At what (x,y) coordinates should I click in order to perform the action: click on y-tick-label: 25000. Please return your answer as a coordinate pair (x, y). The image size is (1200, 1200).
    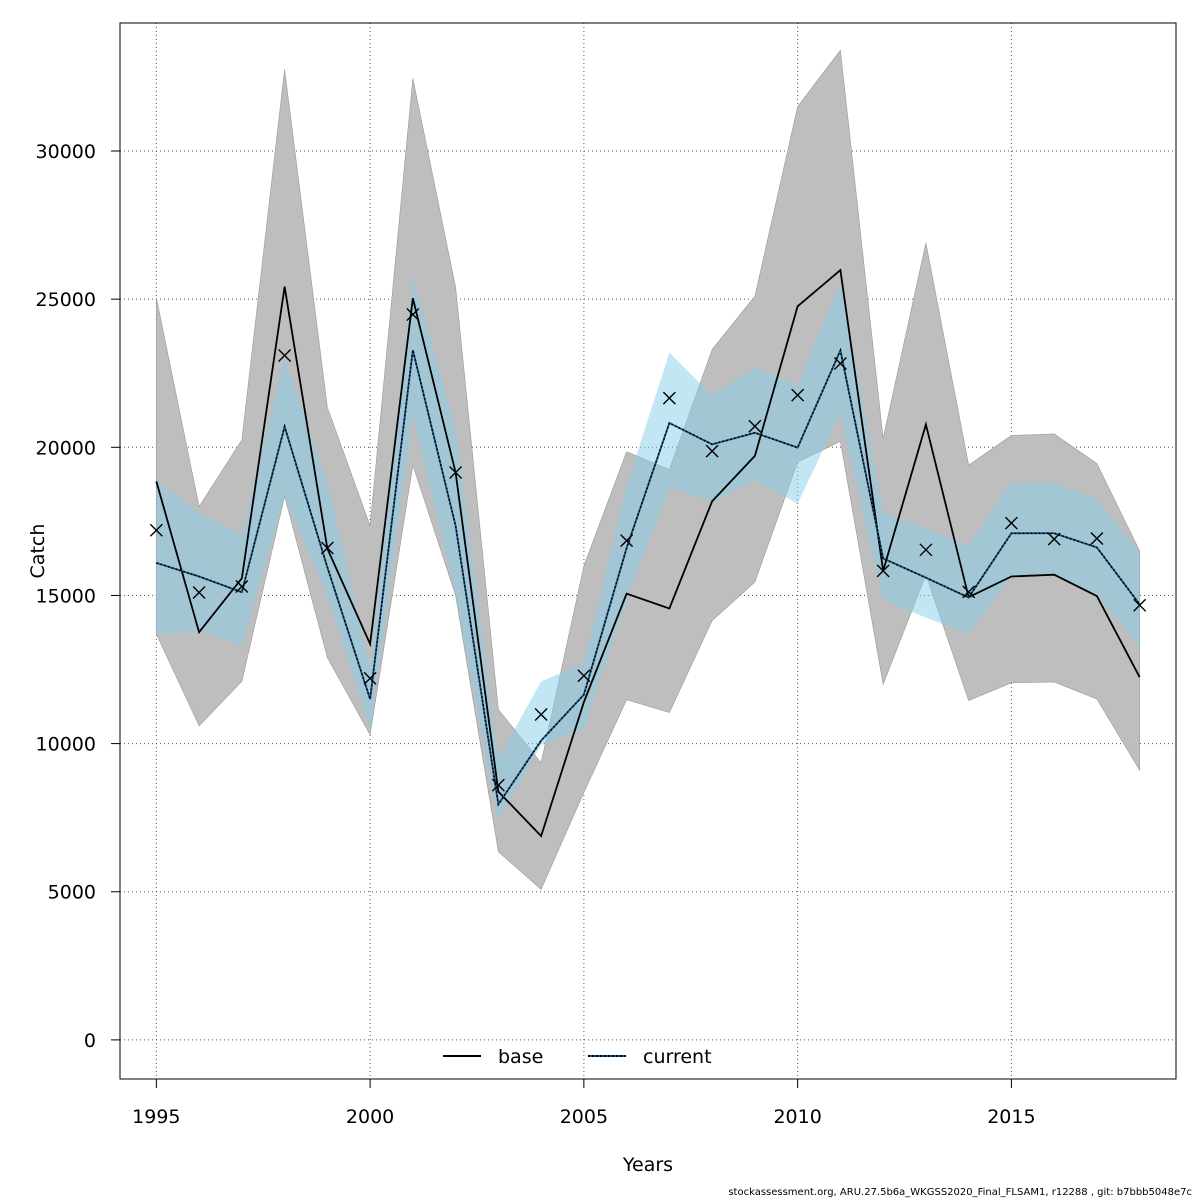
    Looking at the image, I should click on (66, 300).